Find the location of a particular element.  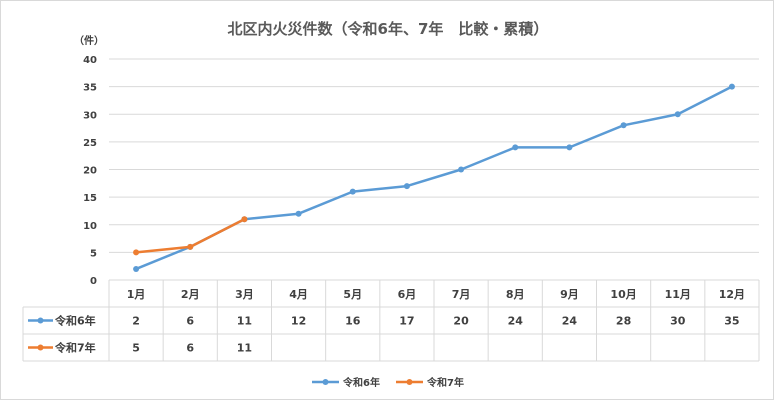

chart-title: 北区内火災件数（令和6年、7年 比較・累積） is located at coordinates (388, 29).